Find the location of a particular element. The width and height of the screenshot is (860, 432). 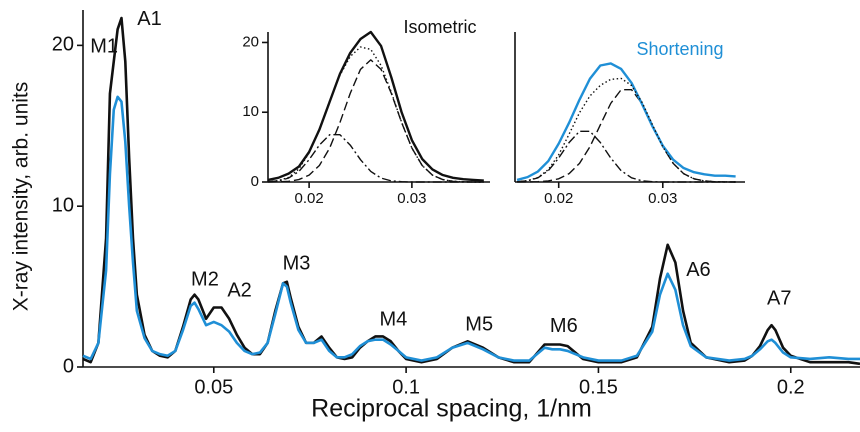

x-tick-label: 0.2 is located at coordinates (791, 387).